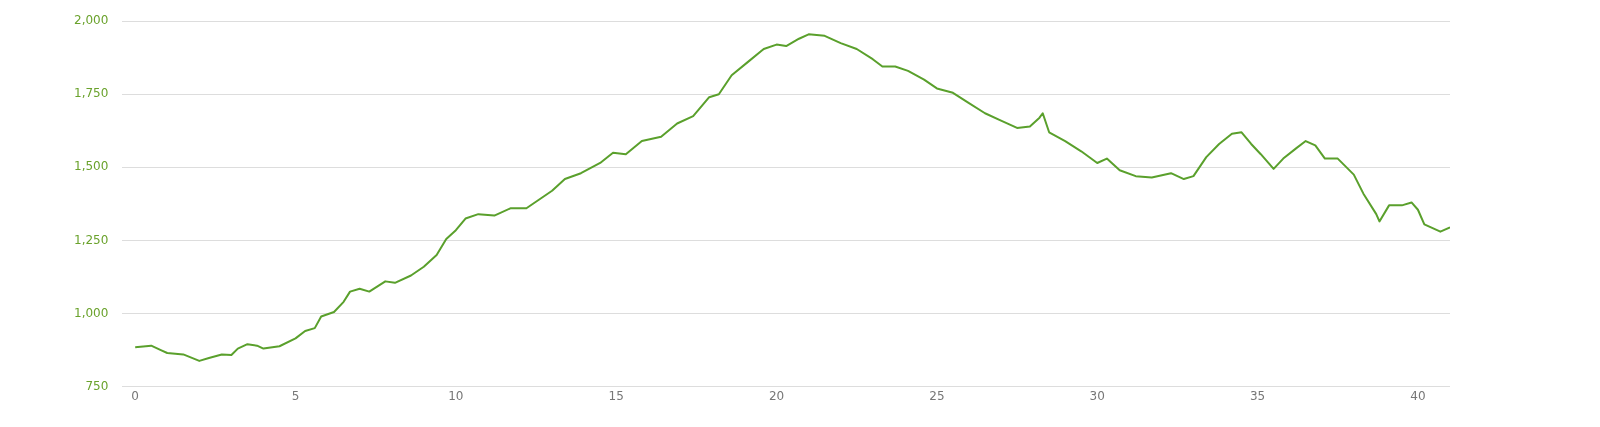  What do you see at coordinates (91, 312) in the screenshot?
I see `y-tick-label: 1,000` at bounding box center [91, 312].